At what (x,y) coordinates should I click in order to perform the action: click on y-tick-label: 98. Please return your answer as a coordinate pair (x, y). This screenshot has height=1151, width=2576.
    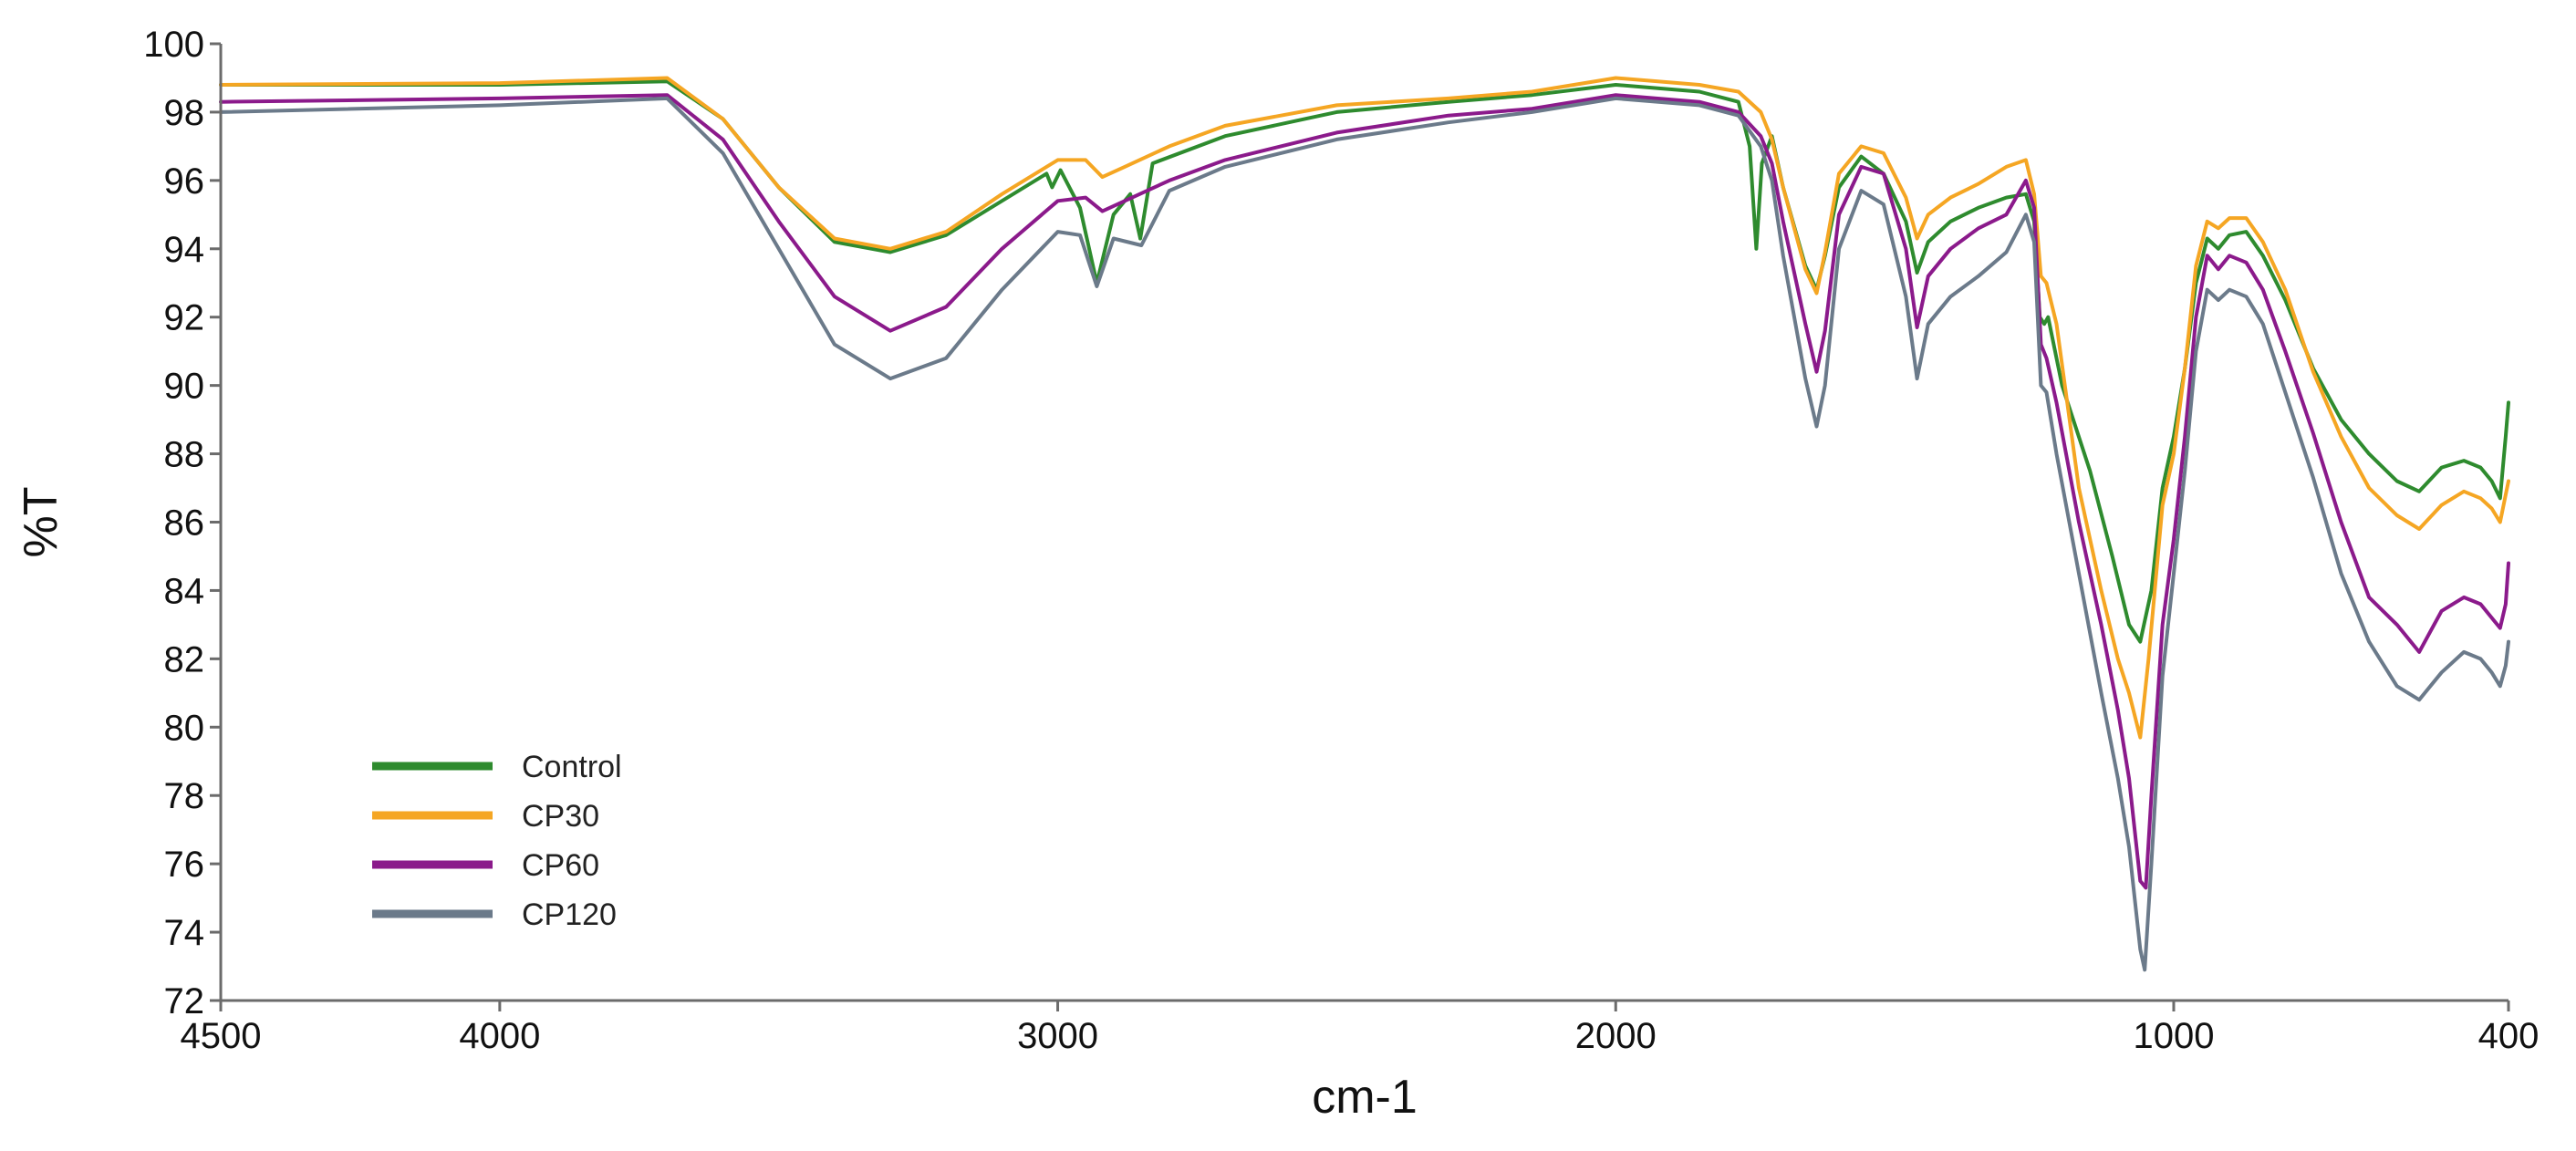
    Looking at the image, I should click on (184, 113).